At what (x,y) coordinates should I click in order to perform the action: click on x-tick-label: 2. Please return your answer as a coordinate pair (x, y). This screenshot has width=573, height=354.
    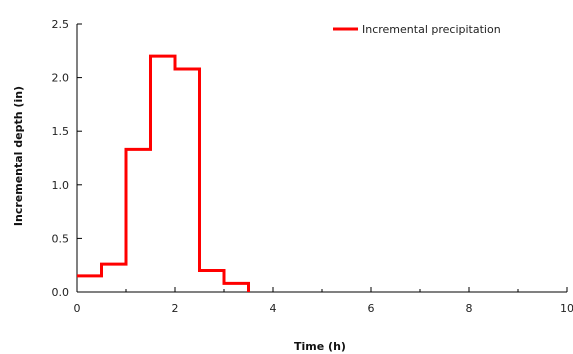
    Looking at the image, I should click on (175, 308).